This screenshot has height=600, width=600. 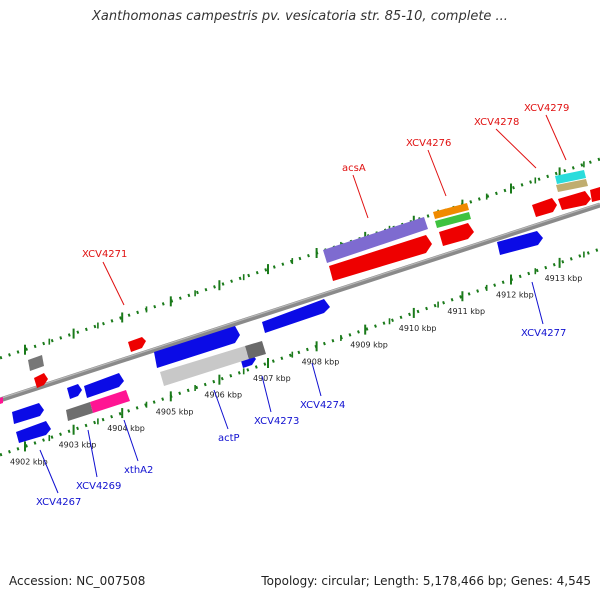 I want to click on gene-label-XCV4279: XCV4279, so click(x=546, y=108).